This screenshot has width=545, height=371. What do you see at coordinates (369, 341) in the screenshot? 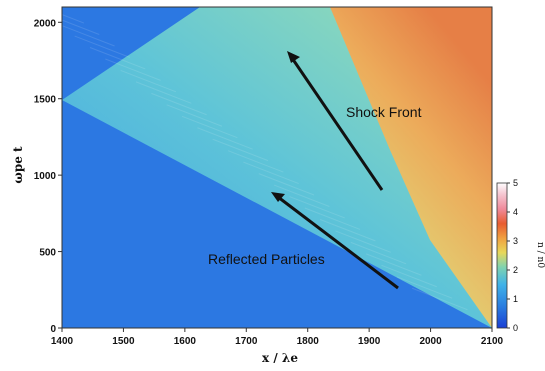
I see `x-tick-label: 1900` at bounding box center [369, 341].